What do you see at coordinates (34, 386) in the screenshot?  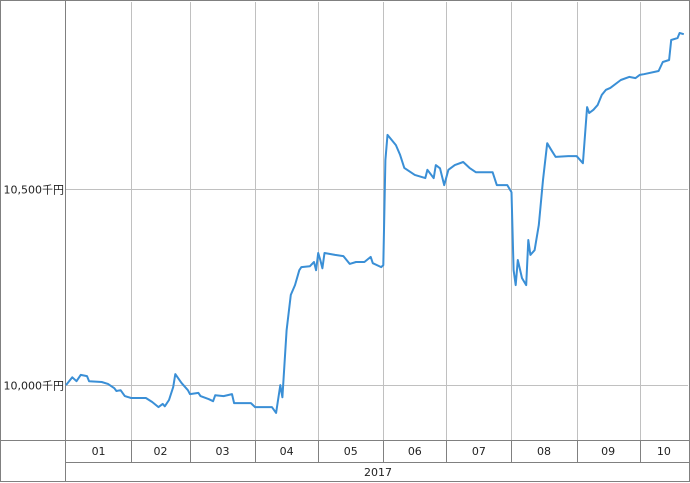 I see `y-tick-label: 10,000千円` at bounding box center [34, 386].